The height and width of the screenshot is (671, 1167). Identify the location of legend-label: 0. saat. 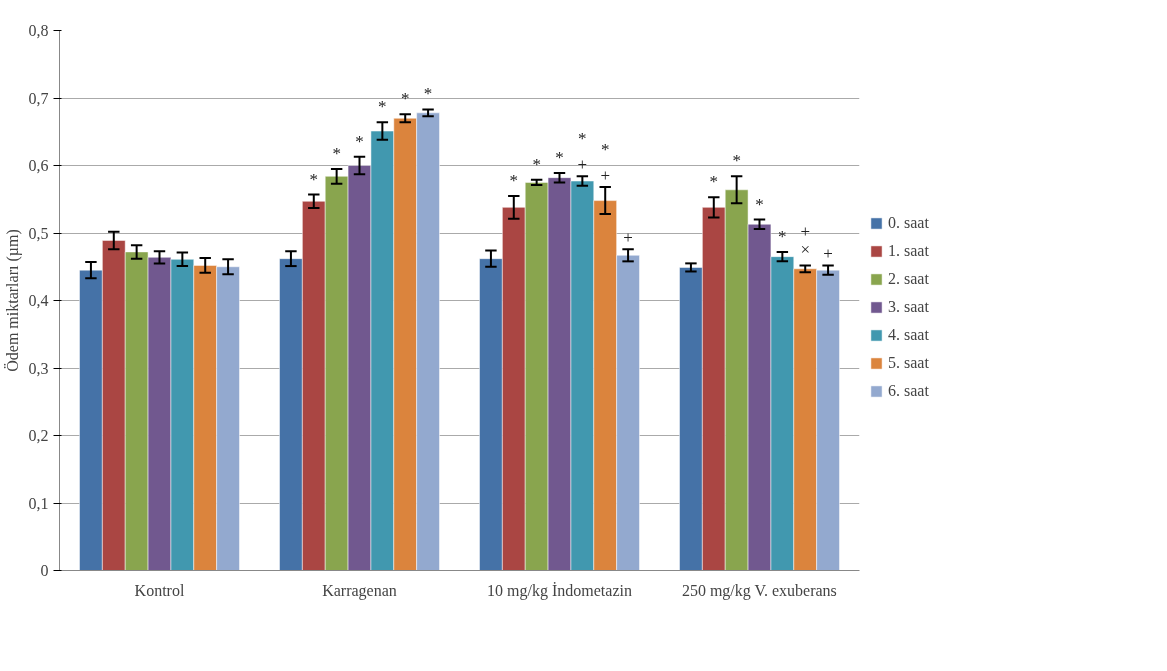
(908, 223).